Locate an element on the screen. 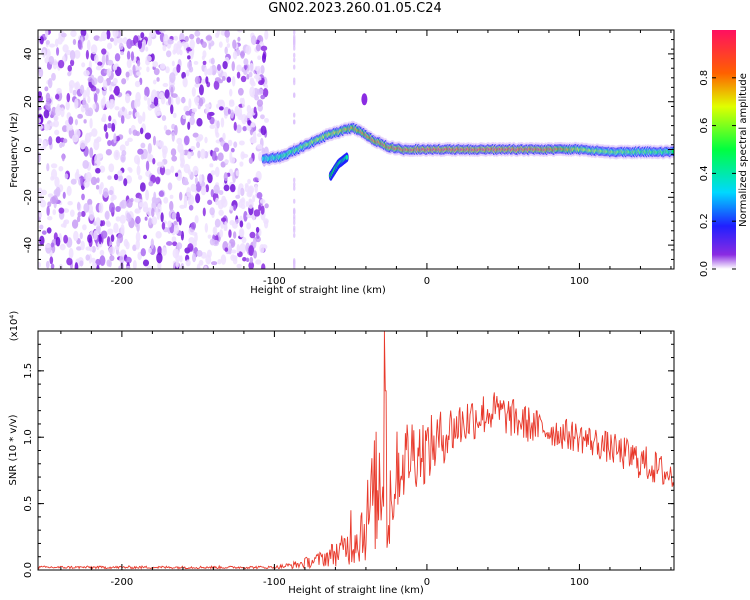 This screenshot has width=750, height=600. spectrogram-x-tick-label: 100 is located at coordinates (579, 281).